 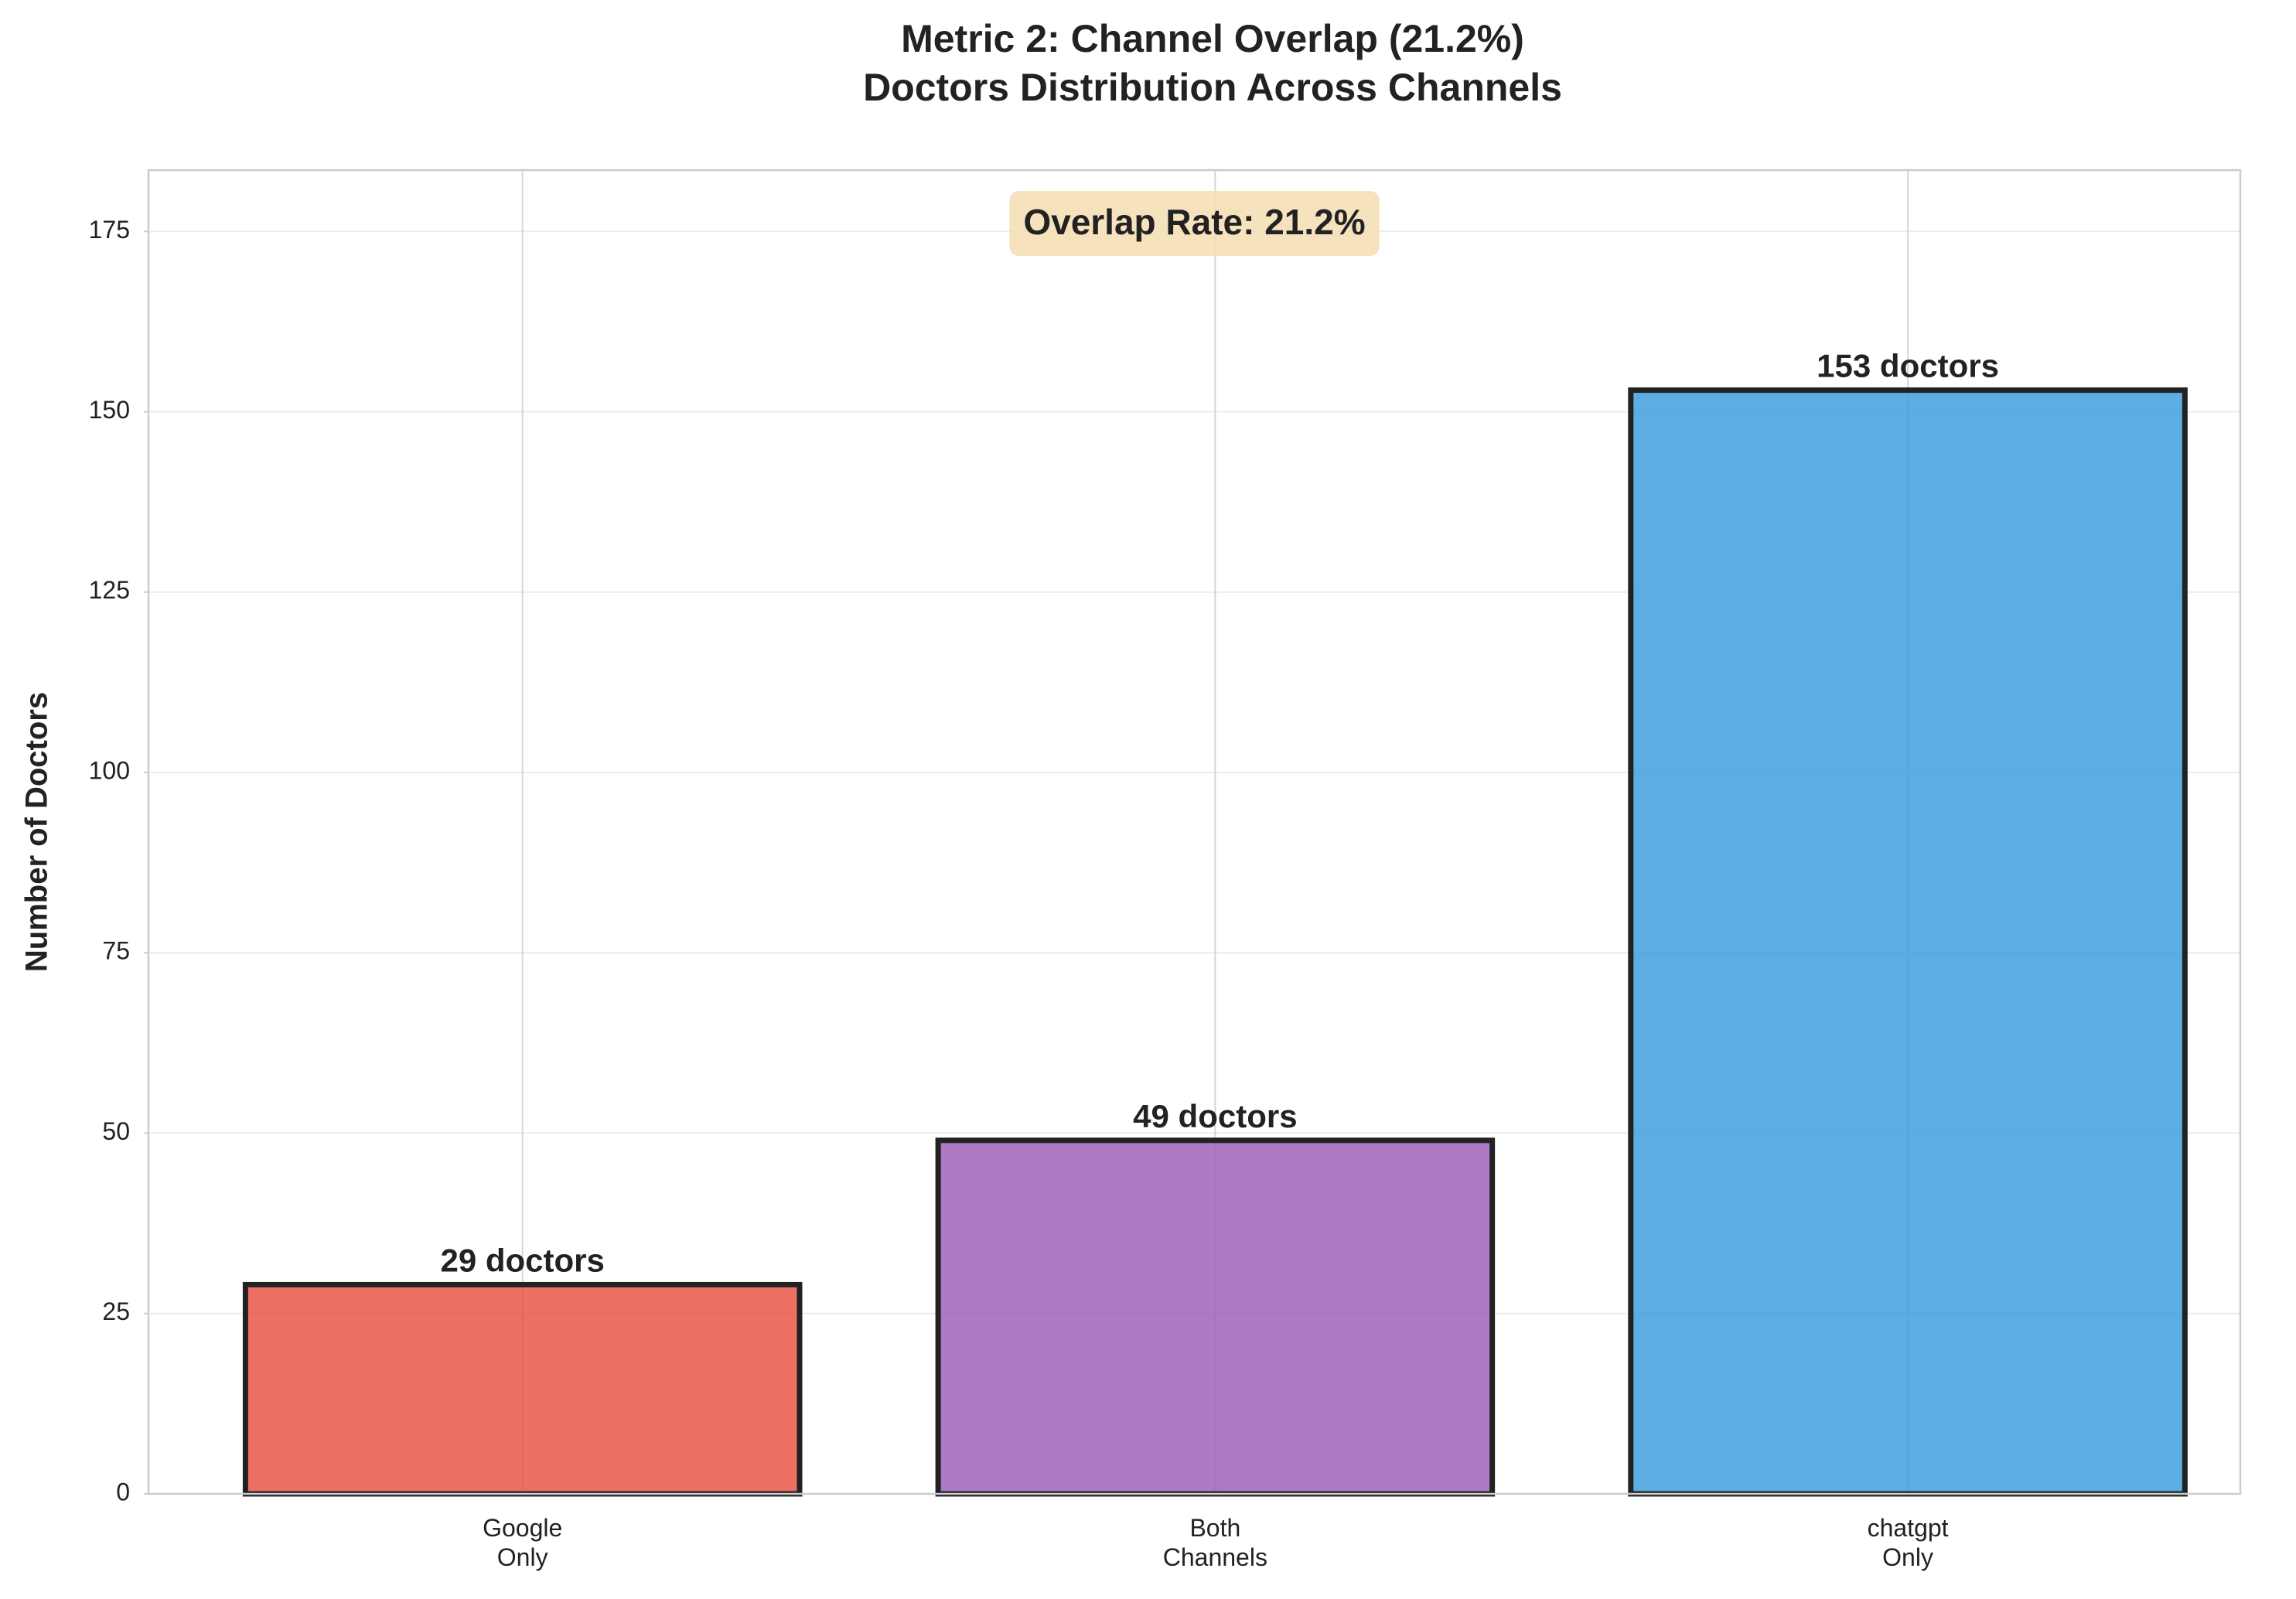 I want to click on value-label: 29 doctors, so click(x=522, y=1261).